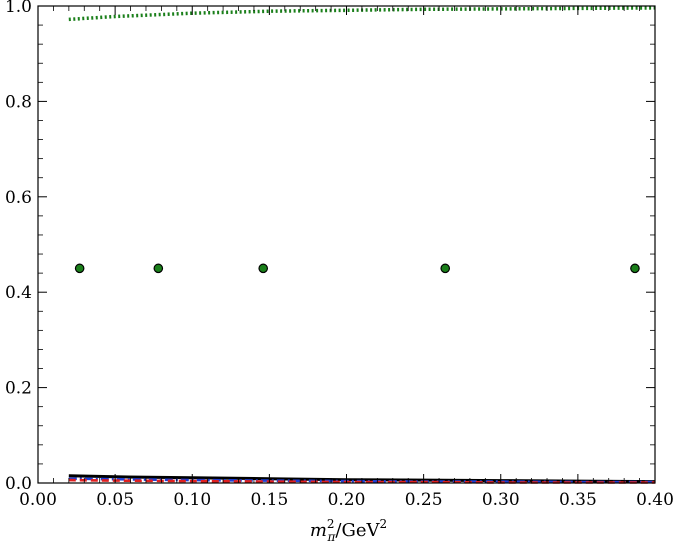  Describe the element at coordinates (192, 500) in the screenshot. I see `x-tick-label: 0.10` at that location.